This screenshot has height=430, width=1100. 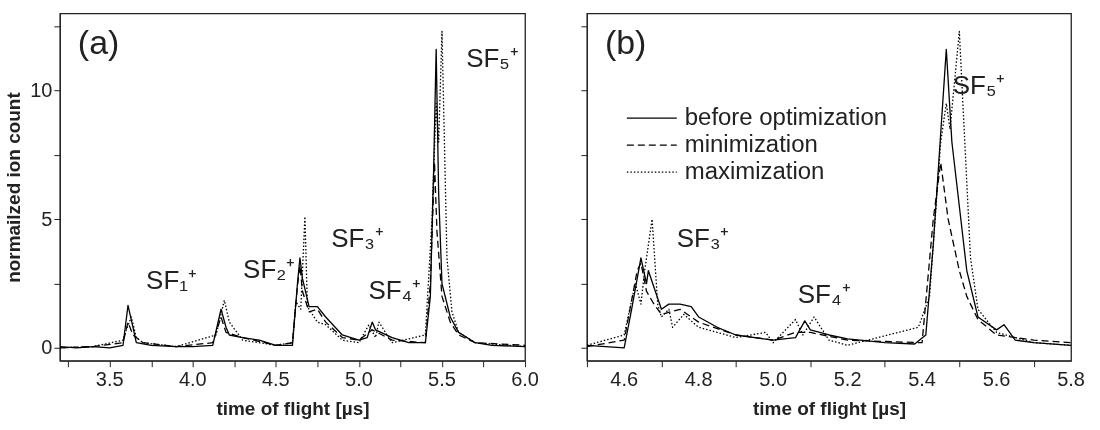 What do you see at coordinates (751, 144) in the screenshot?
I see `legend-label: minimization` at bounding box center [751, 144].